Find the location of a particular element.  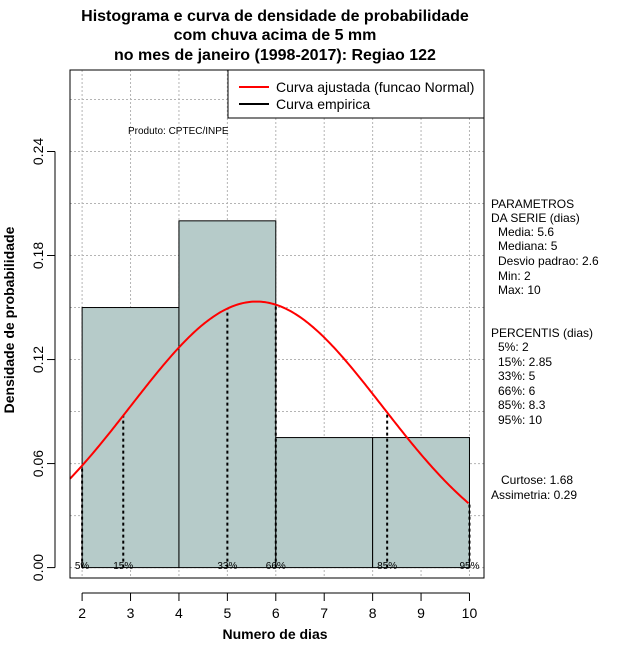

parameter-desvio: Desvio padrao: 2.6 is located at coordinates (548, 261).